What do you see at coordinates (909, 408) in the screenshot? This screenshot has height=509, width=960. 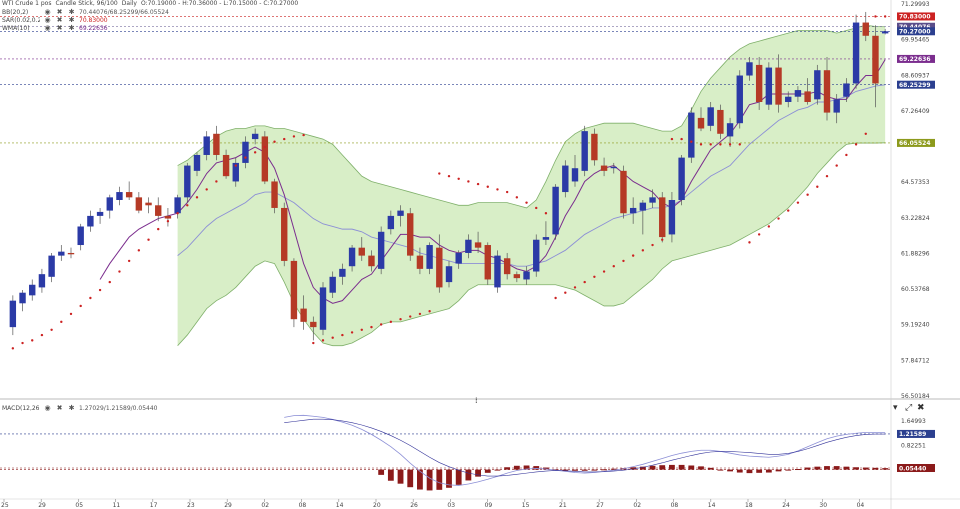 I see `maximize-icon: ⤢` at bounding box center [909, 408].